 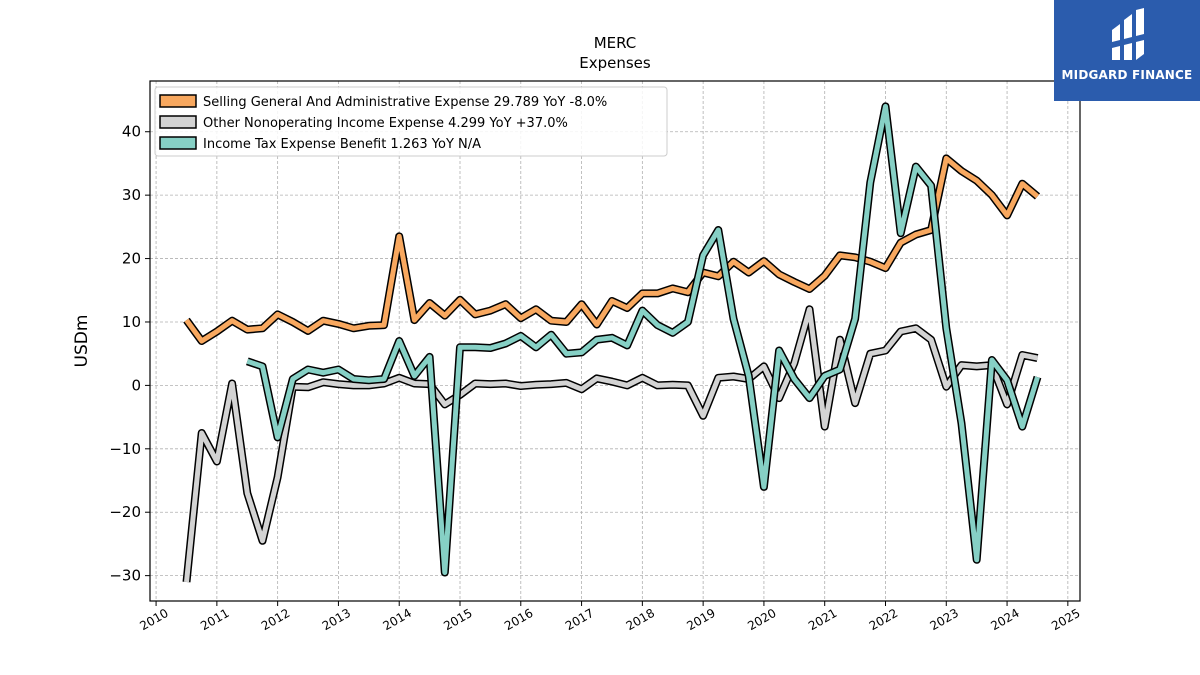 What do you see at coordinates (136, 385) in the screenshot?
I see `y-tick-label: 0` at bounding box center [136, 385].